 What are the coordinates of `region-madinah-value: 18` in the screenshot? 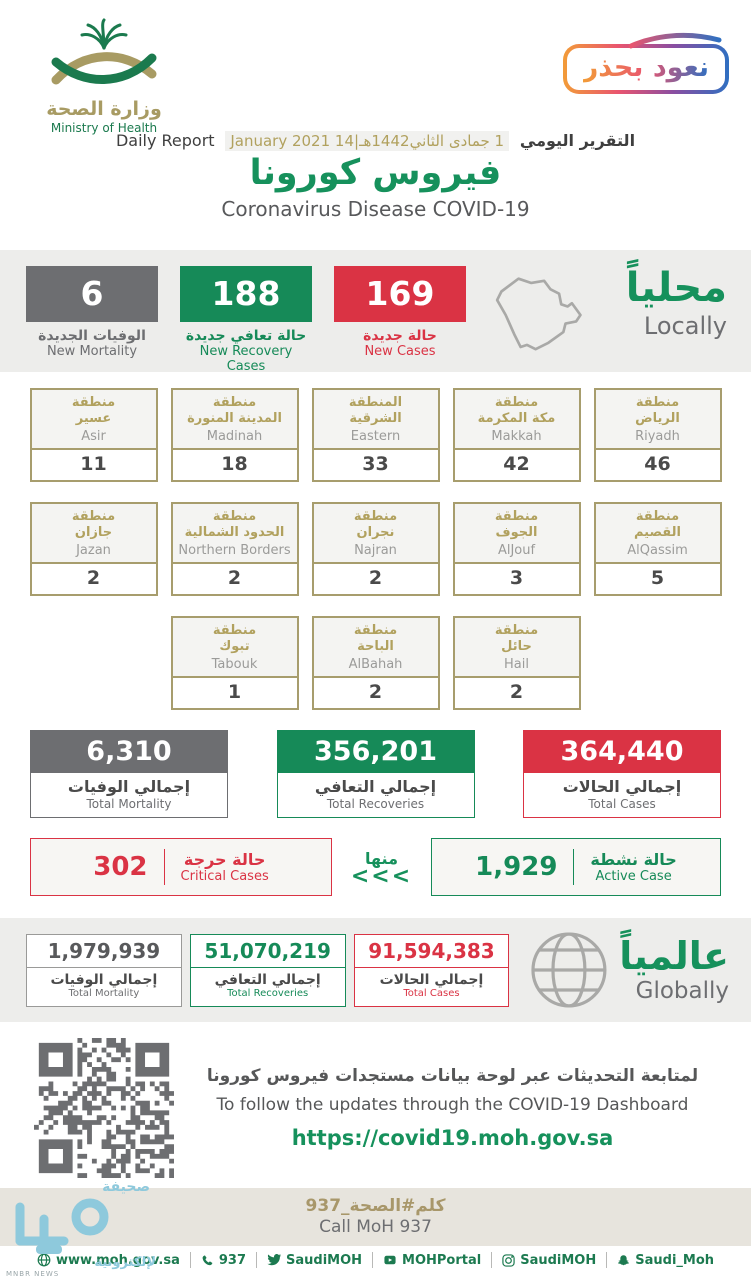 It's located at (234, 464).